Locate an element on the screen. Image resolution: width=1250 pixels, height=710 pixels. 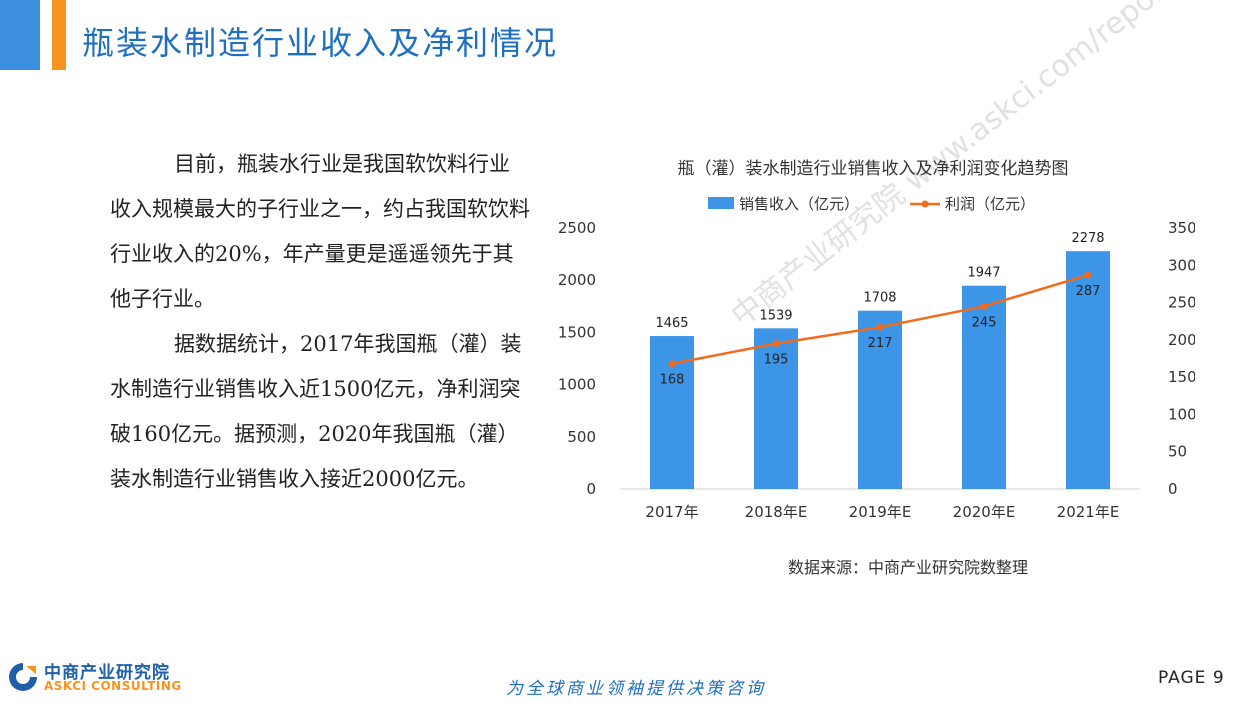
y-right-tick-label: 200 is located at coordinates (1181, 340).